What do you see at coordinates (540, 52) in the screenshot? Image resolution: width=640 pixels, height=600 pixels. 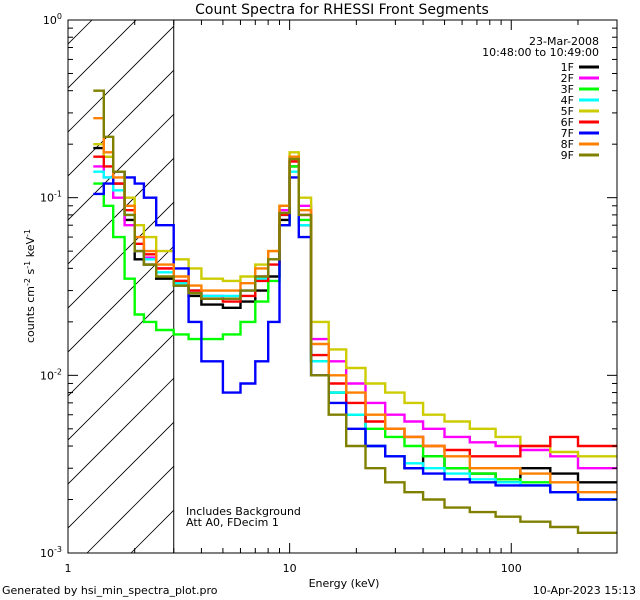 I see `time-range-label: 10:48:00 to 10:49:00` at bounding box center [540, 52].